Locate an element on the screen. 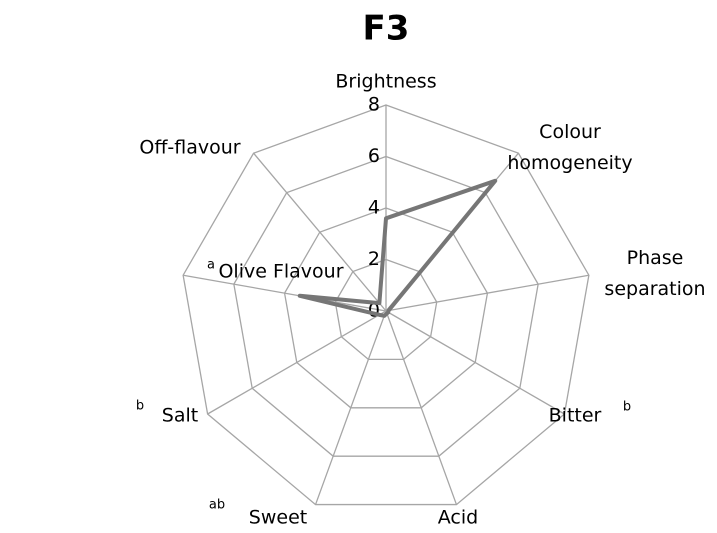 The image size is (717, 533). category-label: Sweet is located at coordinates (278, 518).